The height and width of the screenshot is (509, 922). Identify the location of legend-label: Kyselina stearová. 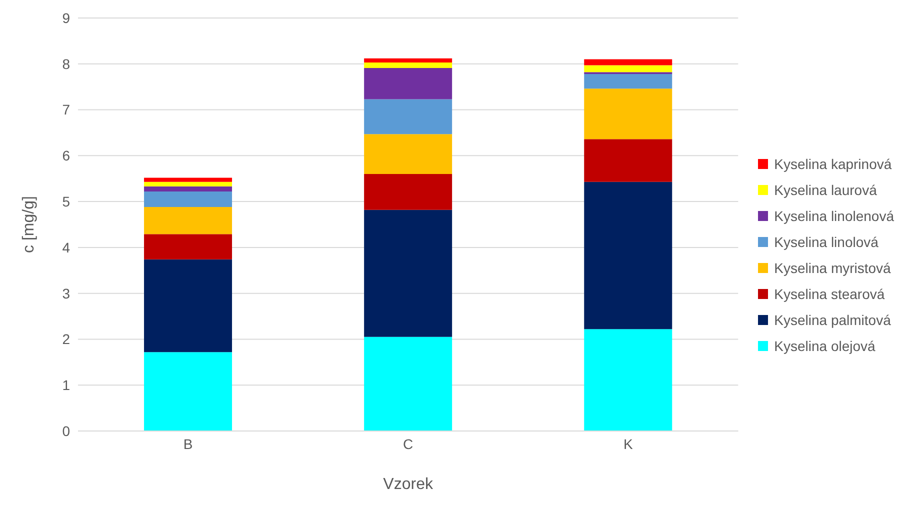
(829, 294).